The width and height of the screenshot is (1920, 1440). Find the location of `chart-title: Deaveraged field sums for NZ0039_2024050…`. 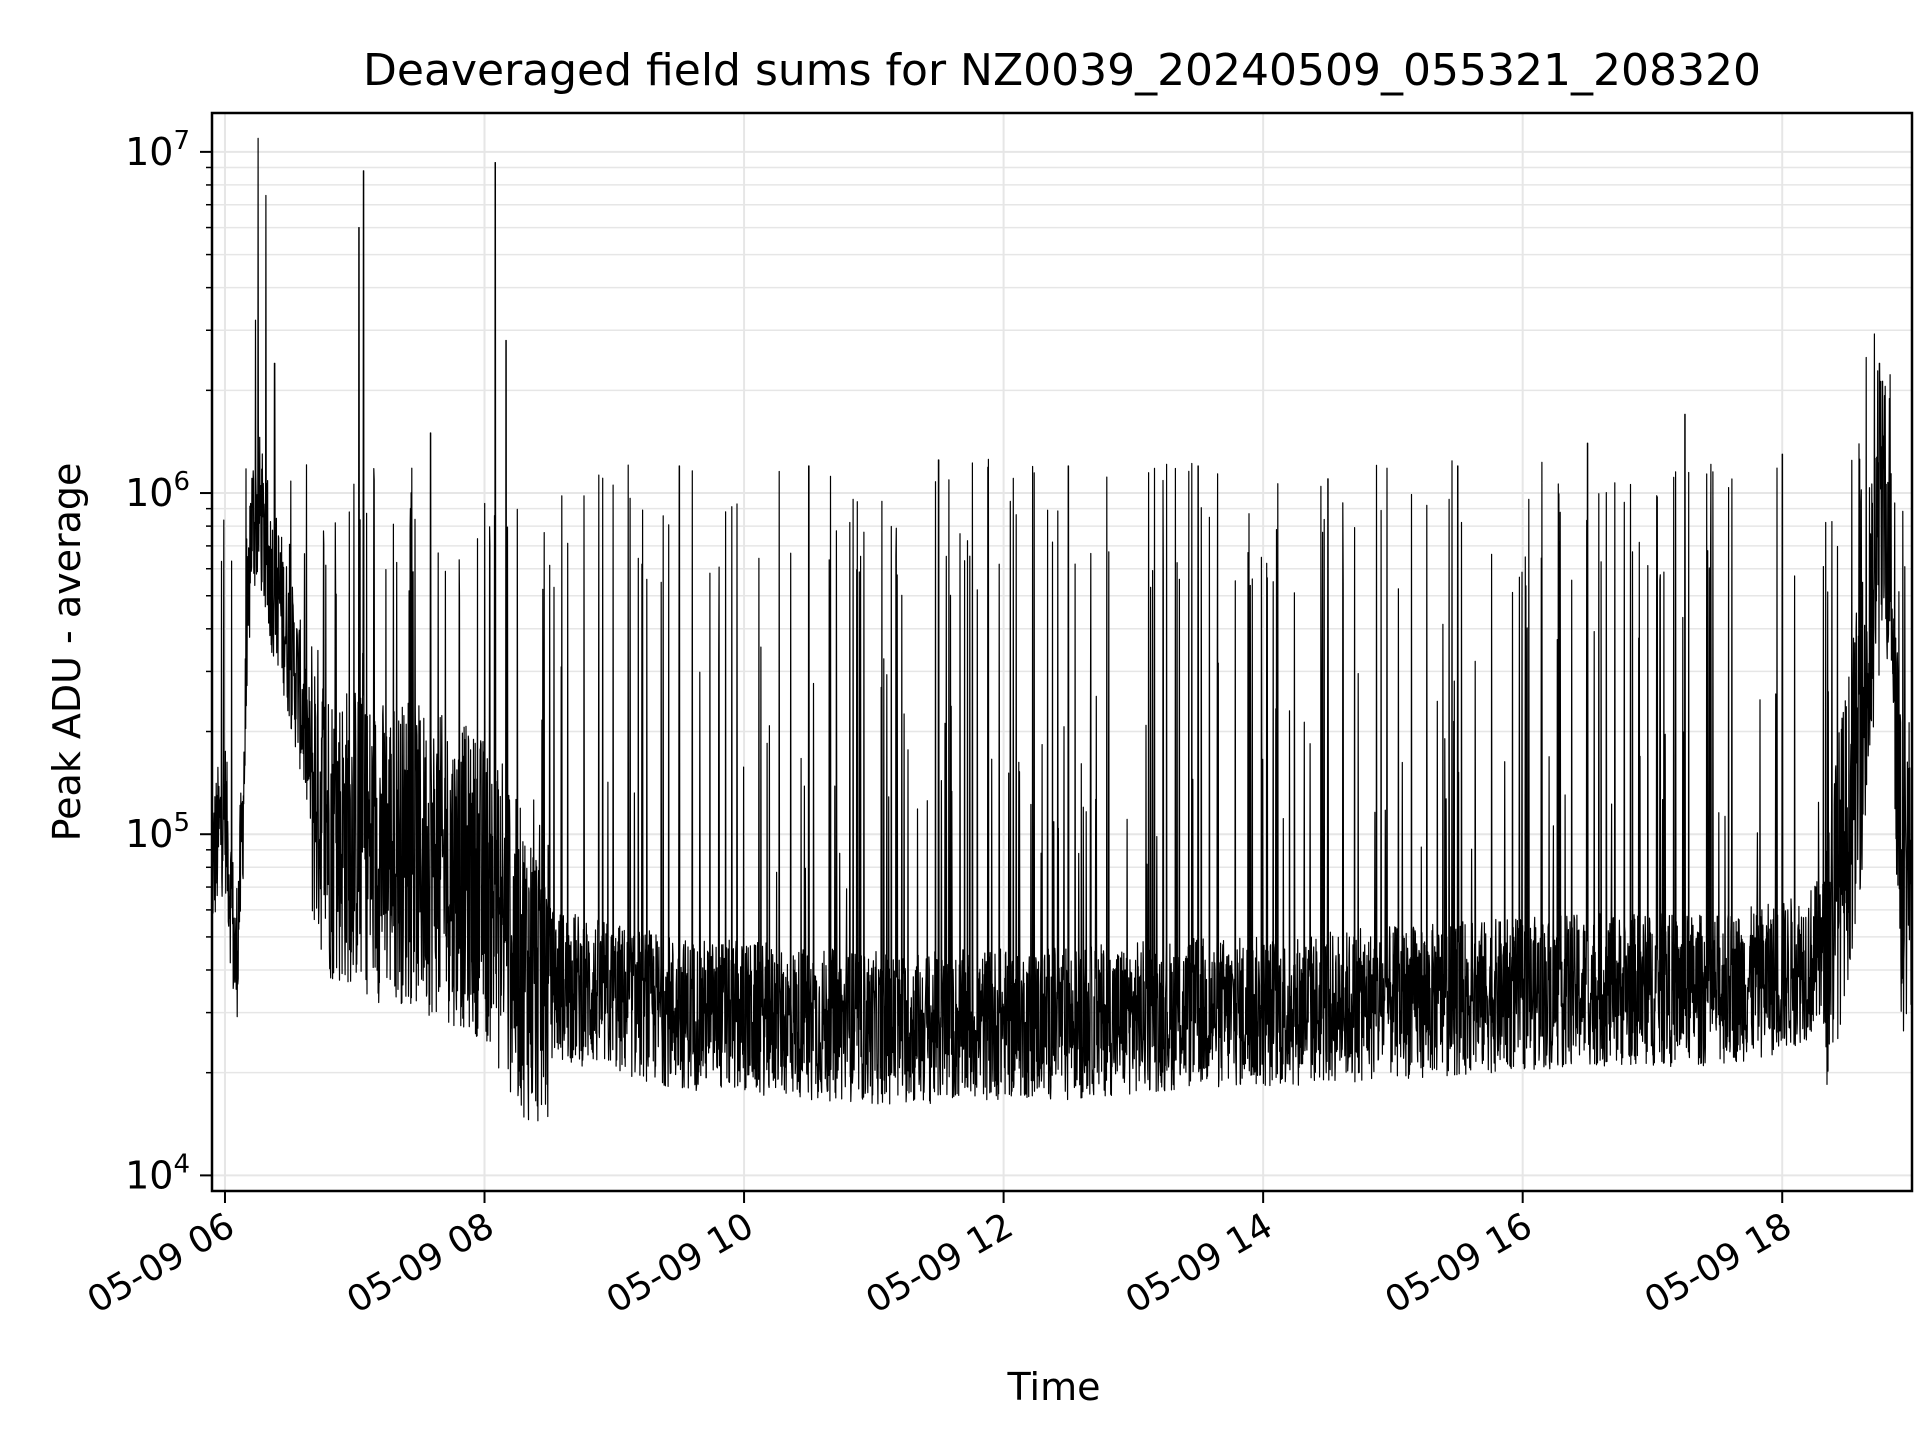

chart-title: Deaveraged field sums for NZ0039_2024050… is located at coordinates (1062, 70).